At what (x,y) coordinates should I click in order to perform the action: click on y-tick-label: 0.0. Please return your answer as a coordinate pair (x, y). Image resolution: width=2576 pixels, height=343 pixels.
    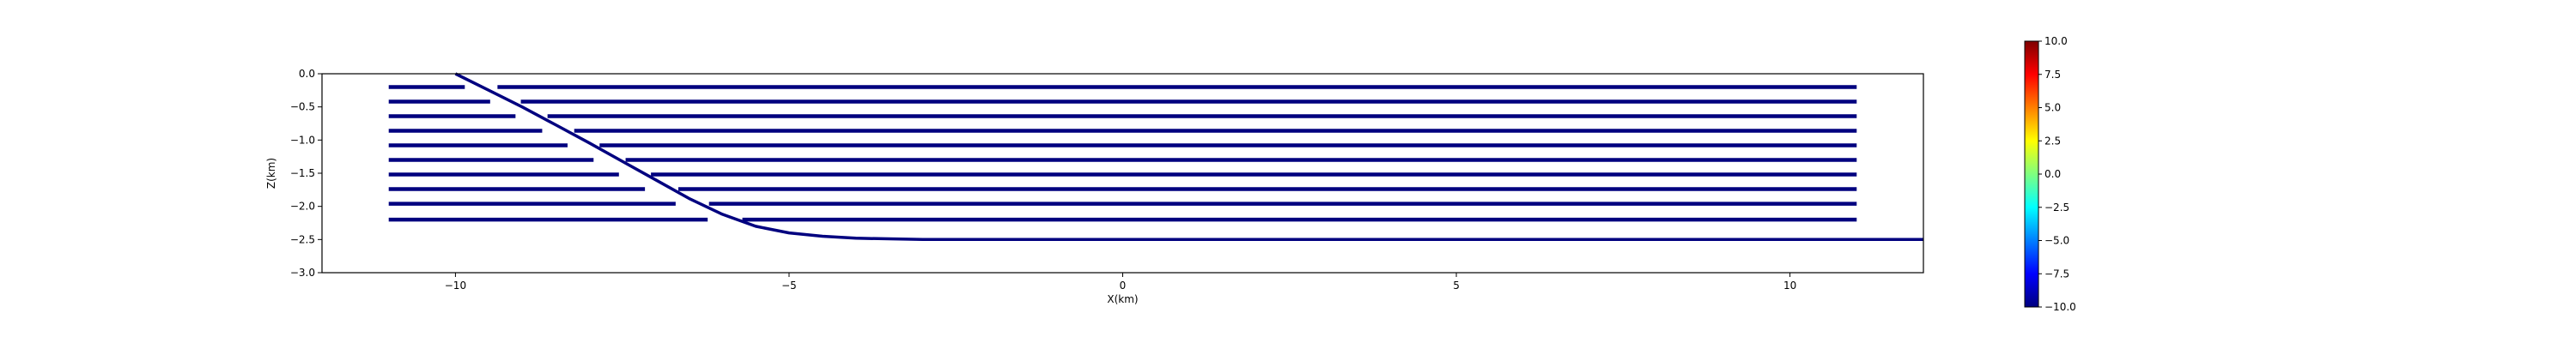
    Looking at the image, I should click on (307, 74).